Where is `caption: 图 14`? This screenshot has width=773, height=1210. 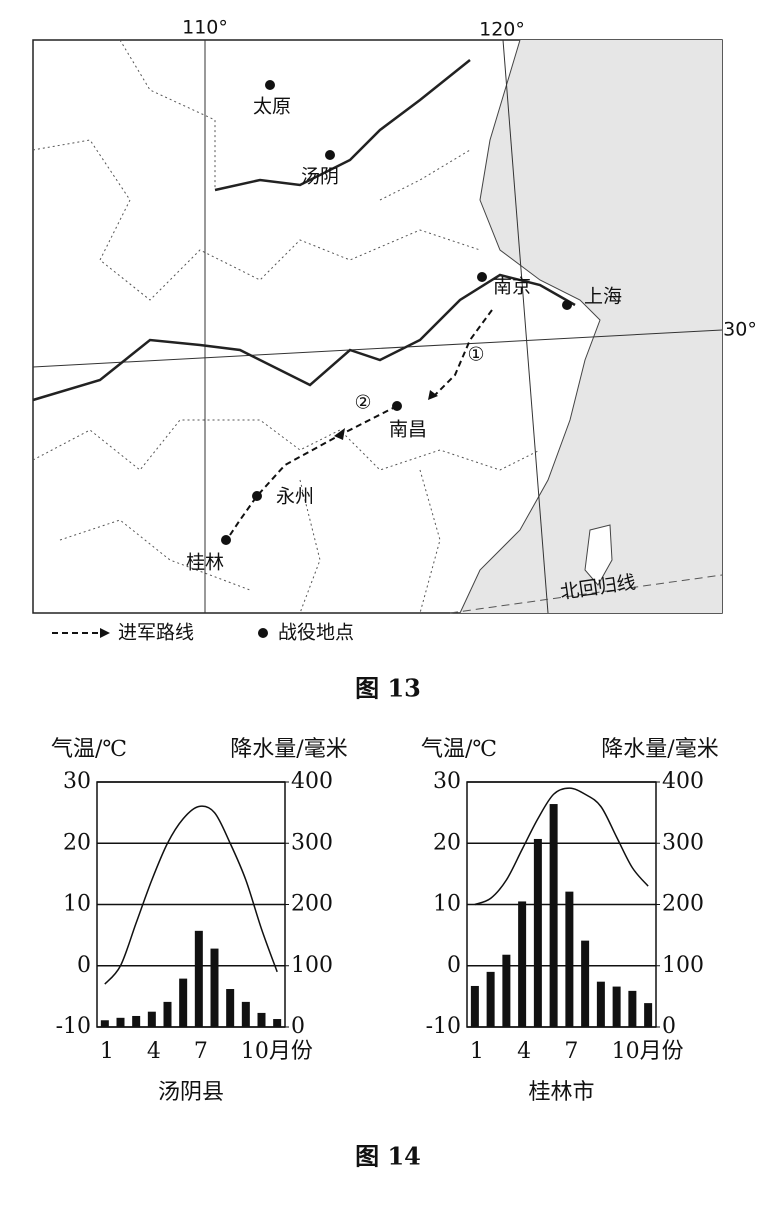 caption: 图 14 is located at coordinates (388, 1156).